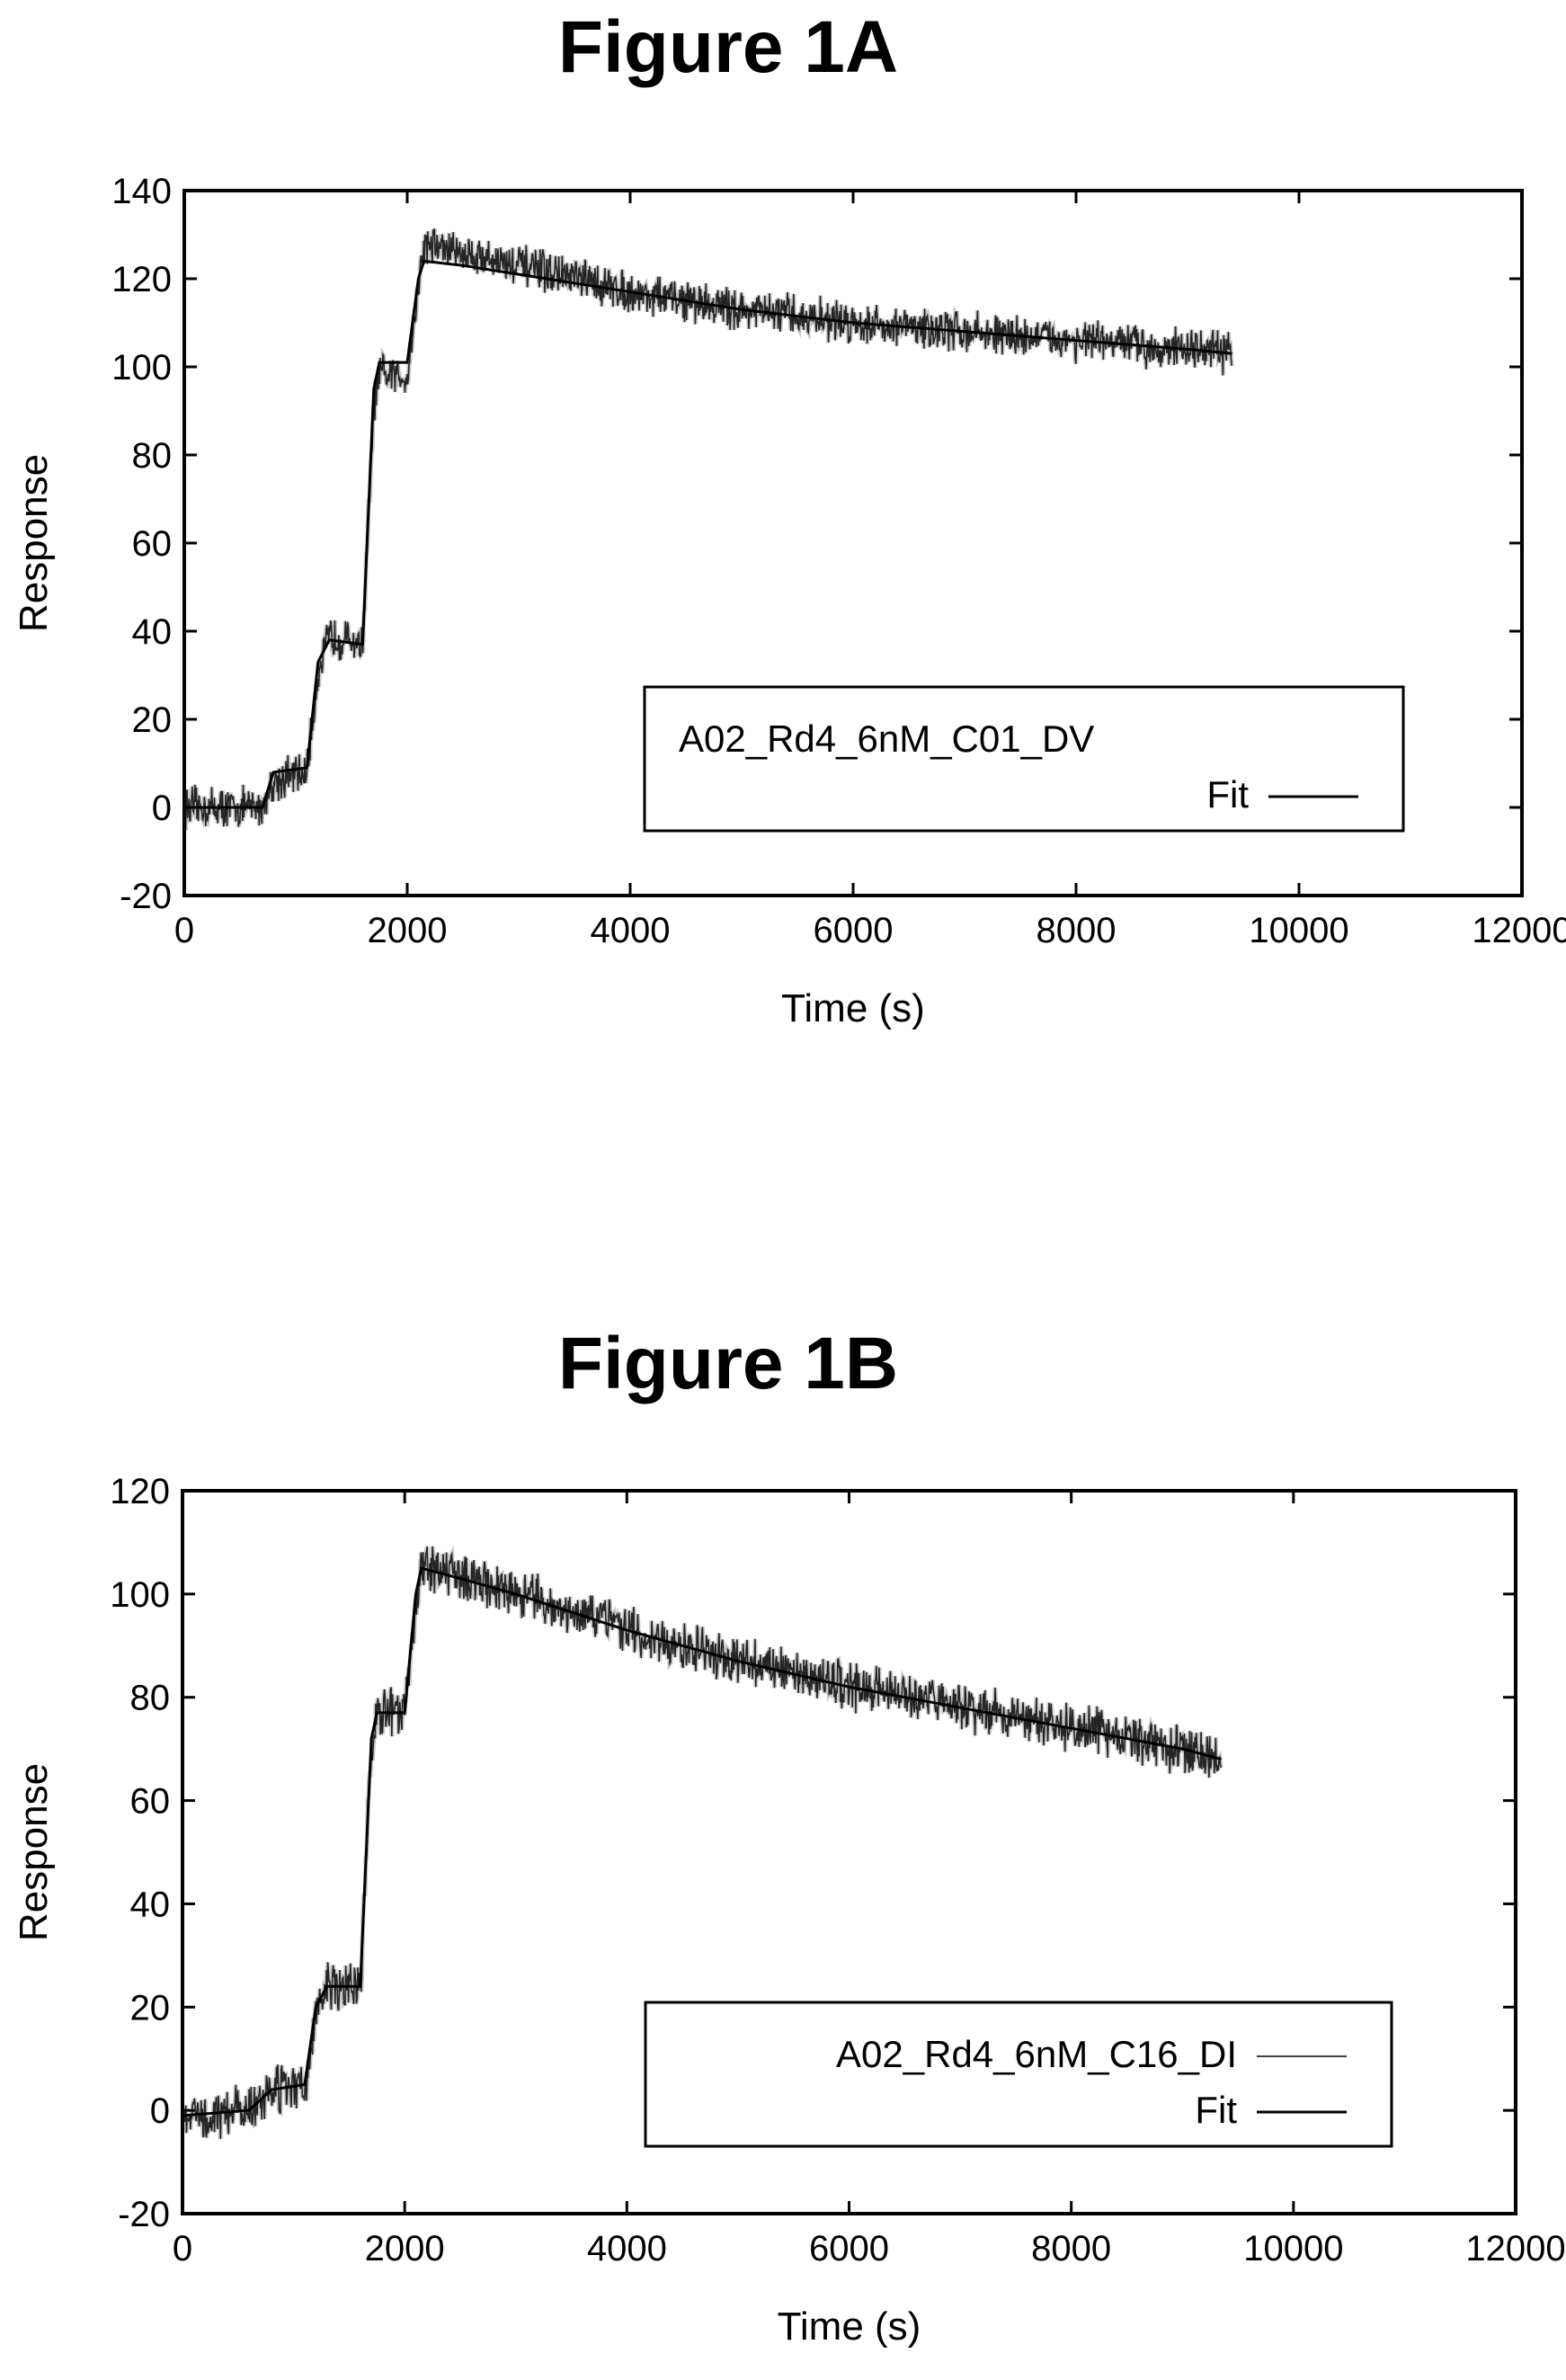  What do you see at coordinates (141, 192) in the screenshot?
I see `y-tick-label: 140` at bounding box center [141, 192].